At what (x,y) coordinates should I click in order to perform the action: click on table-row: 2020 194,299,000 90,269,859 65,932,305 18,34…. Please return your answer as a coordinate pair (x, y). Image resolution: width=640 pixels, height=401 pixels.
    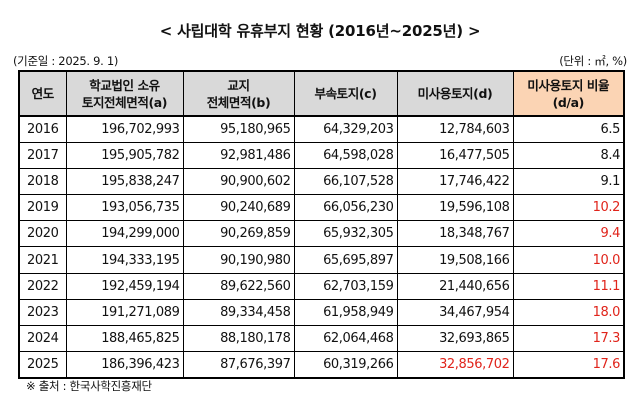
    Looking at the image, I should click on (321, 234).